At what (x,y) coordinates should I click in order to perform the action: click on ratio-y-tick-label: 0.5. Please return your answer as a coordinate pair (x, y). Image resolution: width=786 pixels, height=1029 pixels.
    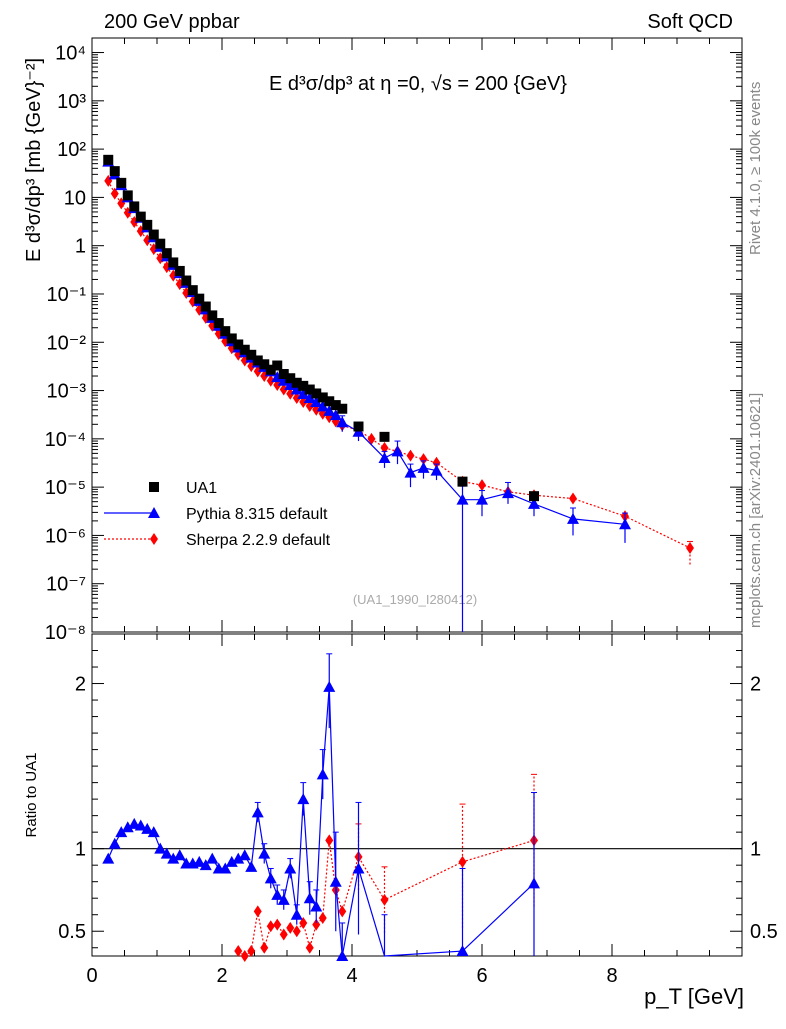
    Looking at the image, I should click on (72, 932).